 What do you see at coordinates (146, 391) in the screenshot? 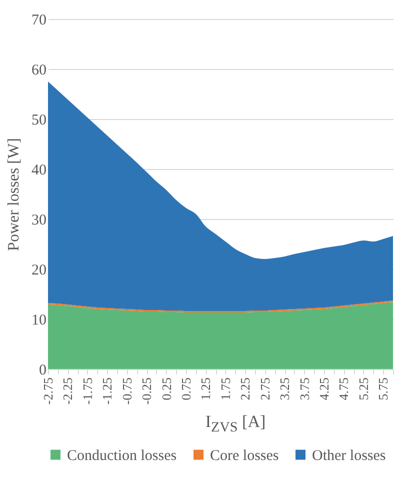
I see `x-tick-label: -0.25` at bounding box center [146, 391].